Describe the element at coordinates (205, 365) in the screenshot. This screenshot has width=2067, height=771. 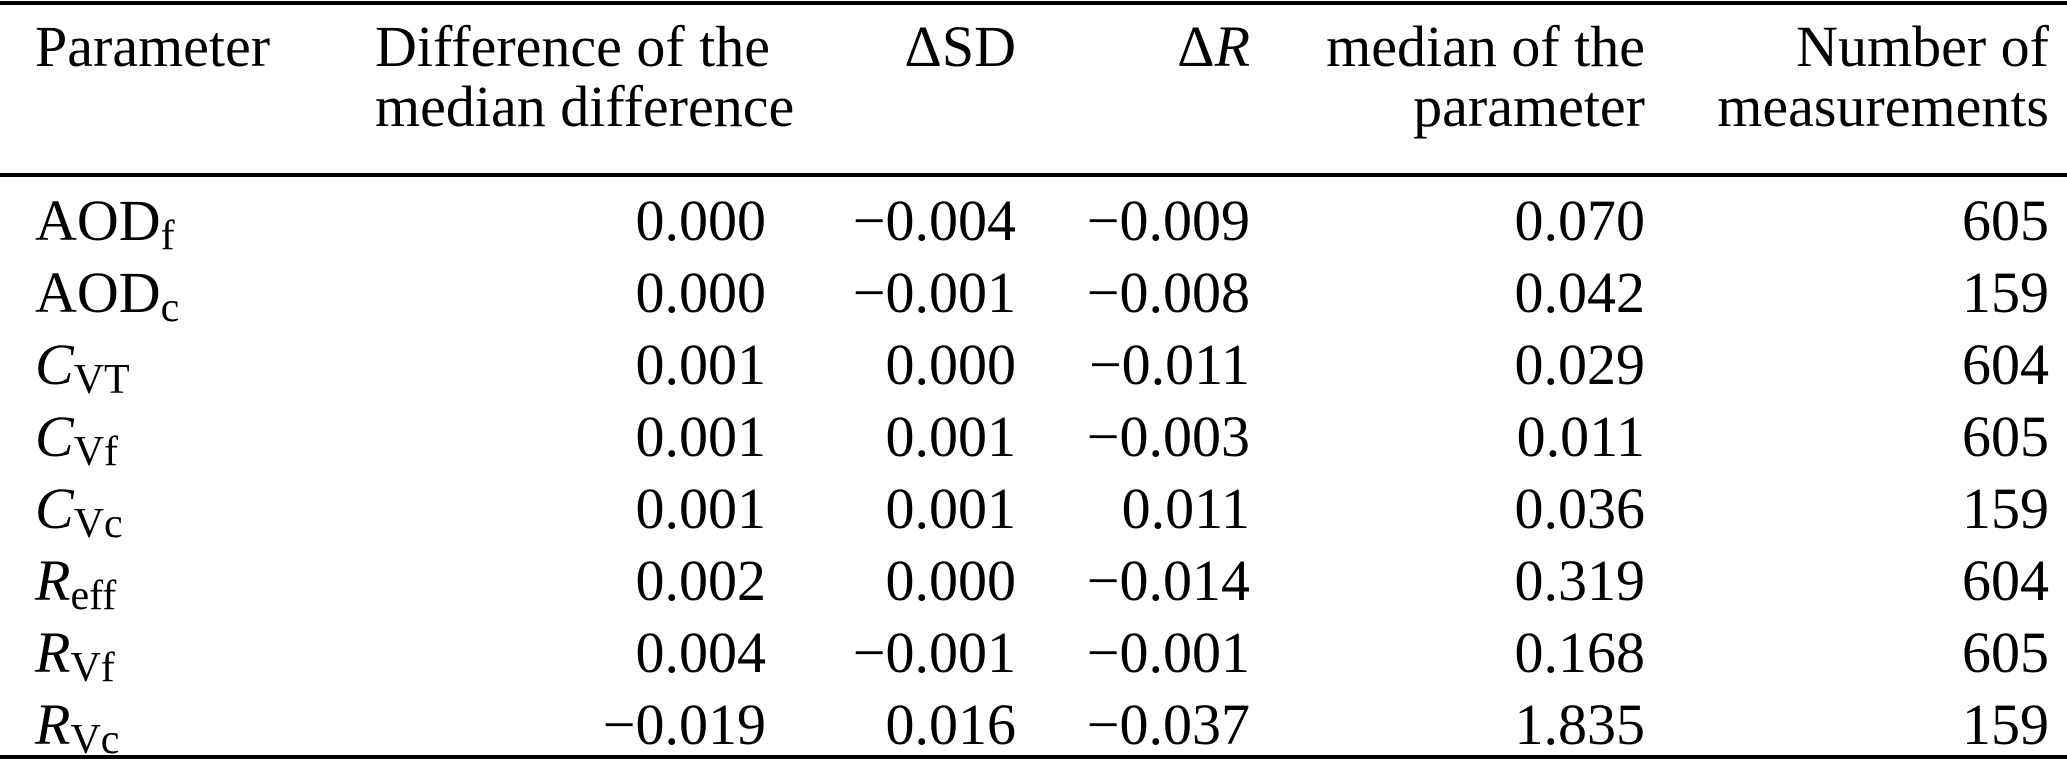
I see `parameter-cell: CVT` at that location.